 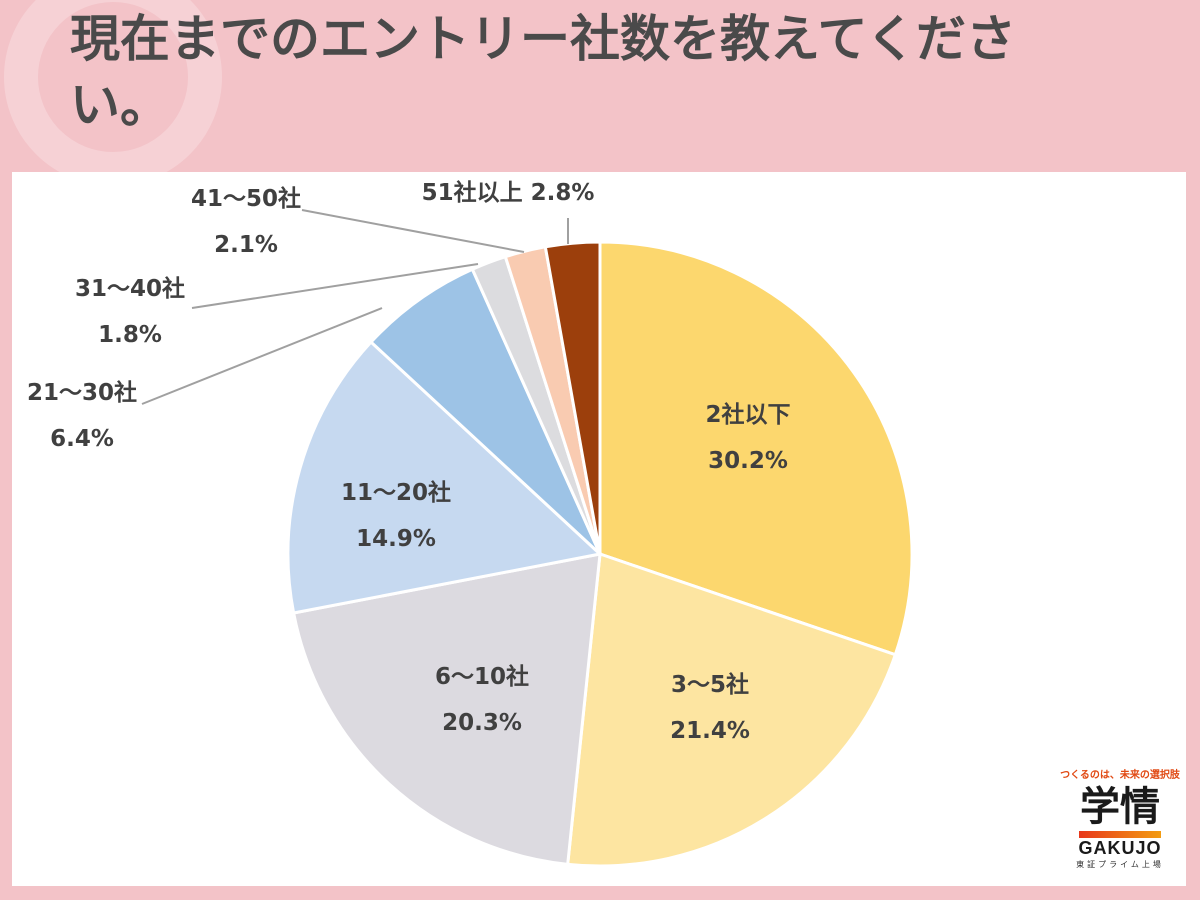 What do you see at coordinates (246, 245) in the screenshot?
I see `slice-value-label: 2.1%` at bounding box center [246, 245].